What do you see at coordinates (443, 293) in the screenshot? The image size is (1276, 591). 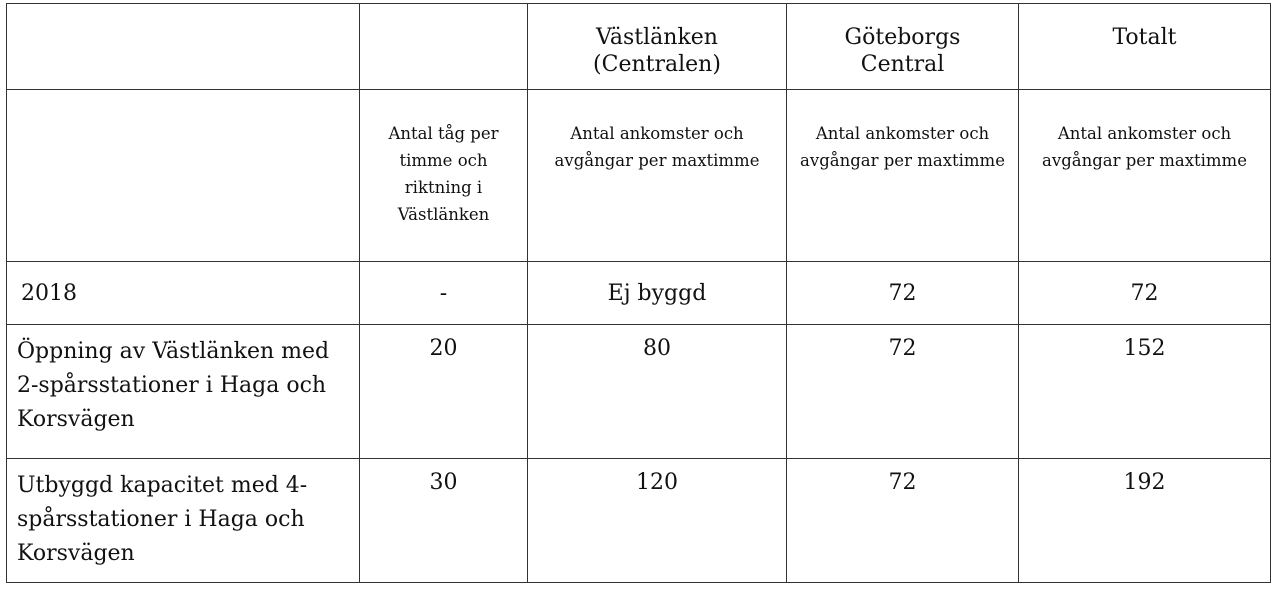 I see `table-cell: -` at bounding box center [443, 293].